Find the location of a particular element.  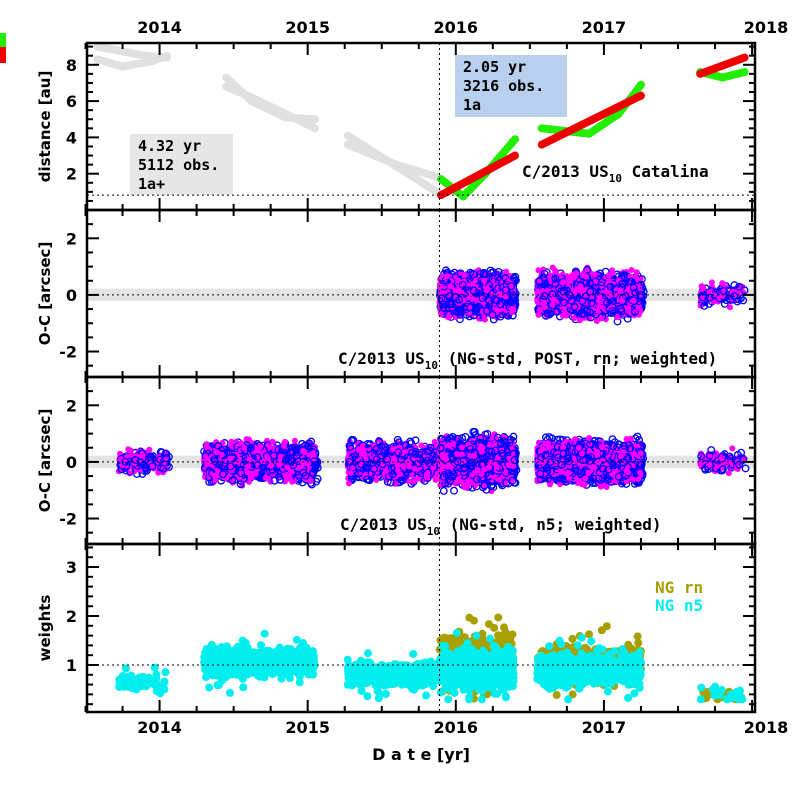

legend-swatch-red is located at coordinates (3, 55).